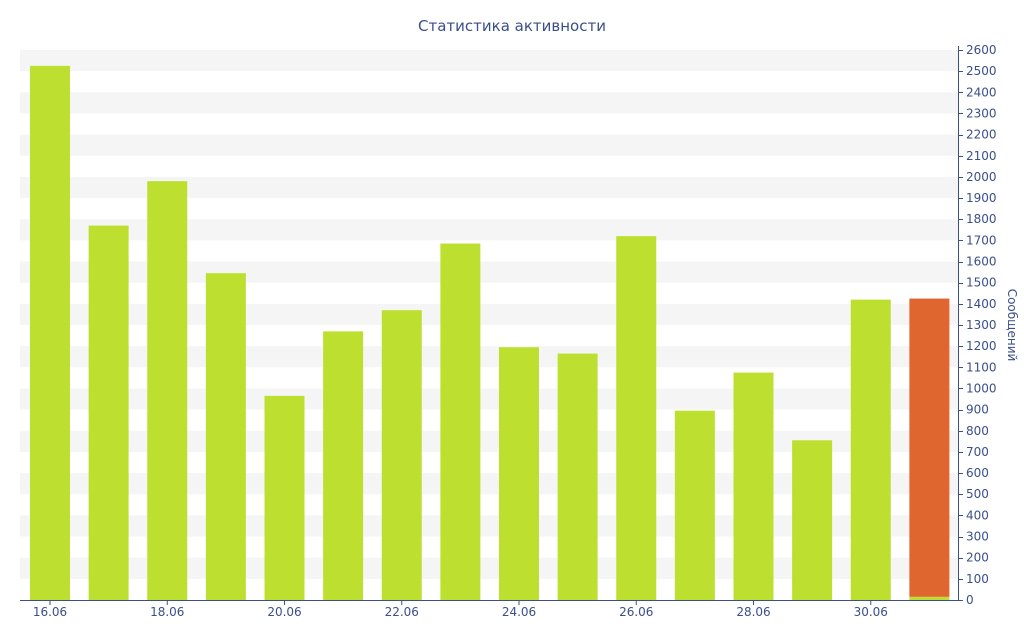 The width and height of the screenshot is (1024, 640). I want to click on bar-19.06, so click(225, 436).